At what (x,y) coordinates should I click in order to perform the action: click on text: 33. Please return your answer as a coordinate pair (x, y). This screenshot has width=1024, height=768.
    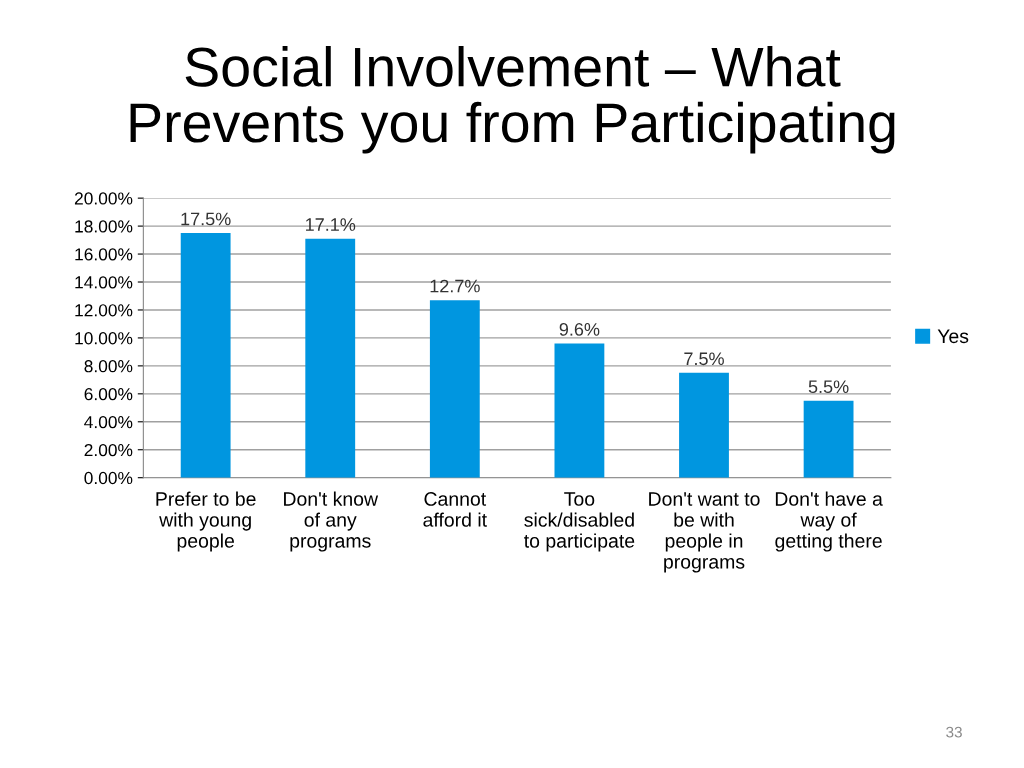
    Looking at the image, I should click on (954, 732).